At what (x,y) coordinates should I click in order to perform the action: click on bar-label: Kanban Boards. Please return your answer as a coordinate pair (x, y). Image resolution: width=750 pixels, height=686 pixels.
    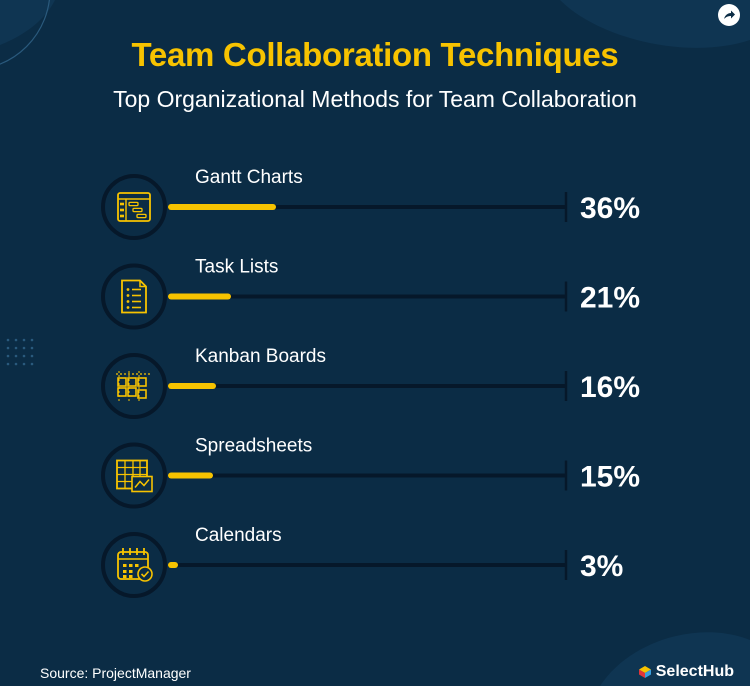
    Looking at the image, I should click on (260, 356).